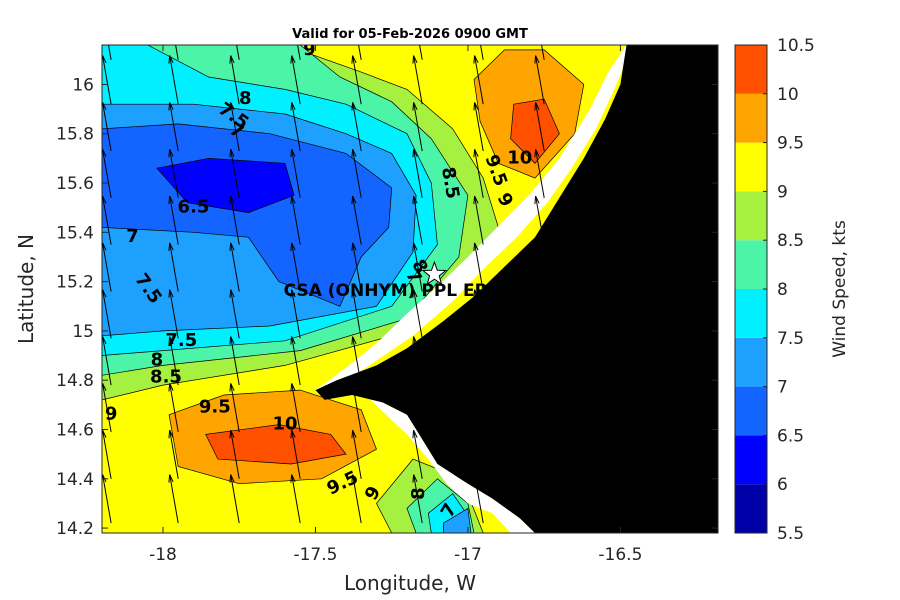 The height and width of the screenshot is (600, 900). What do you see at coordinates (410, 583) in the screenshot?
I see `x-axis-label: Longitude, W` at bounding box center [410, 583].